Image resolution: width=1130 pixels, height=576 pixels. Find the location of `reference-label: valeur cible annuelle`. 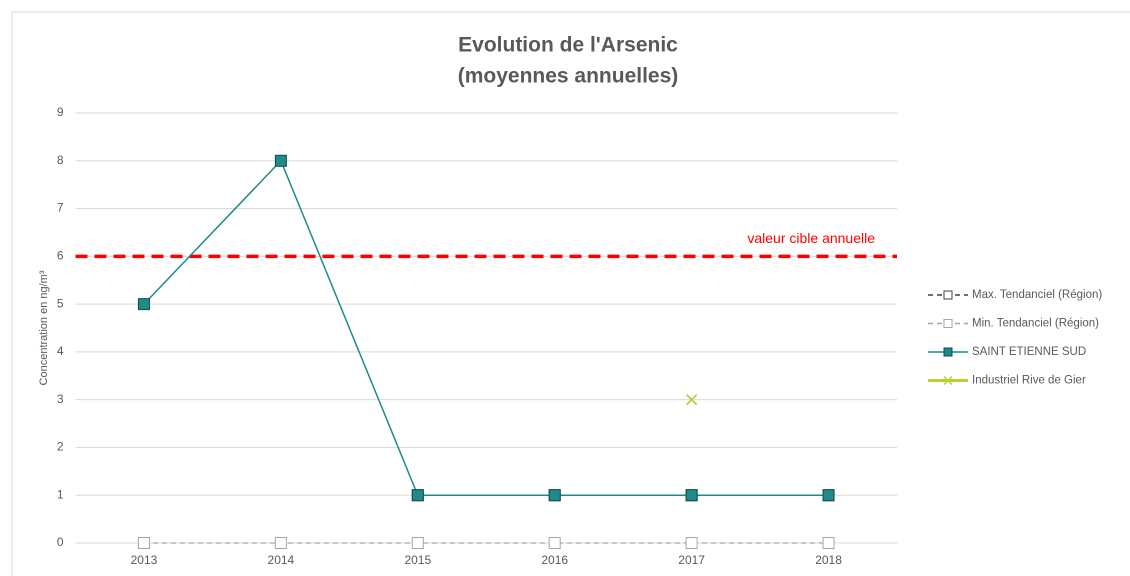

reference-label: valeur cible annuelle is located at coordinates (811, 238).